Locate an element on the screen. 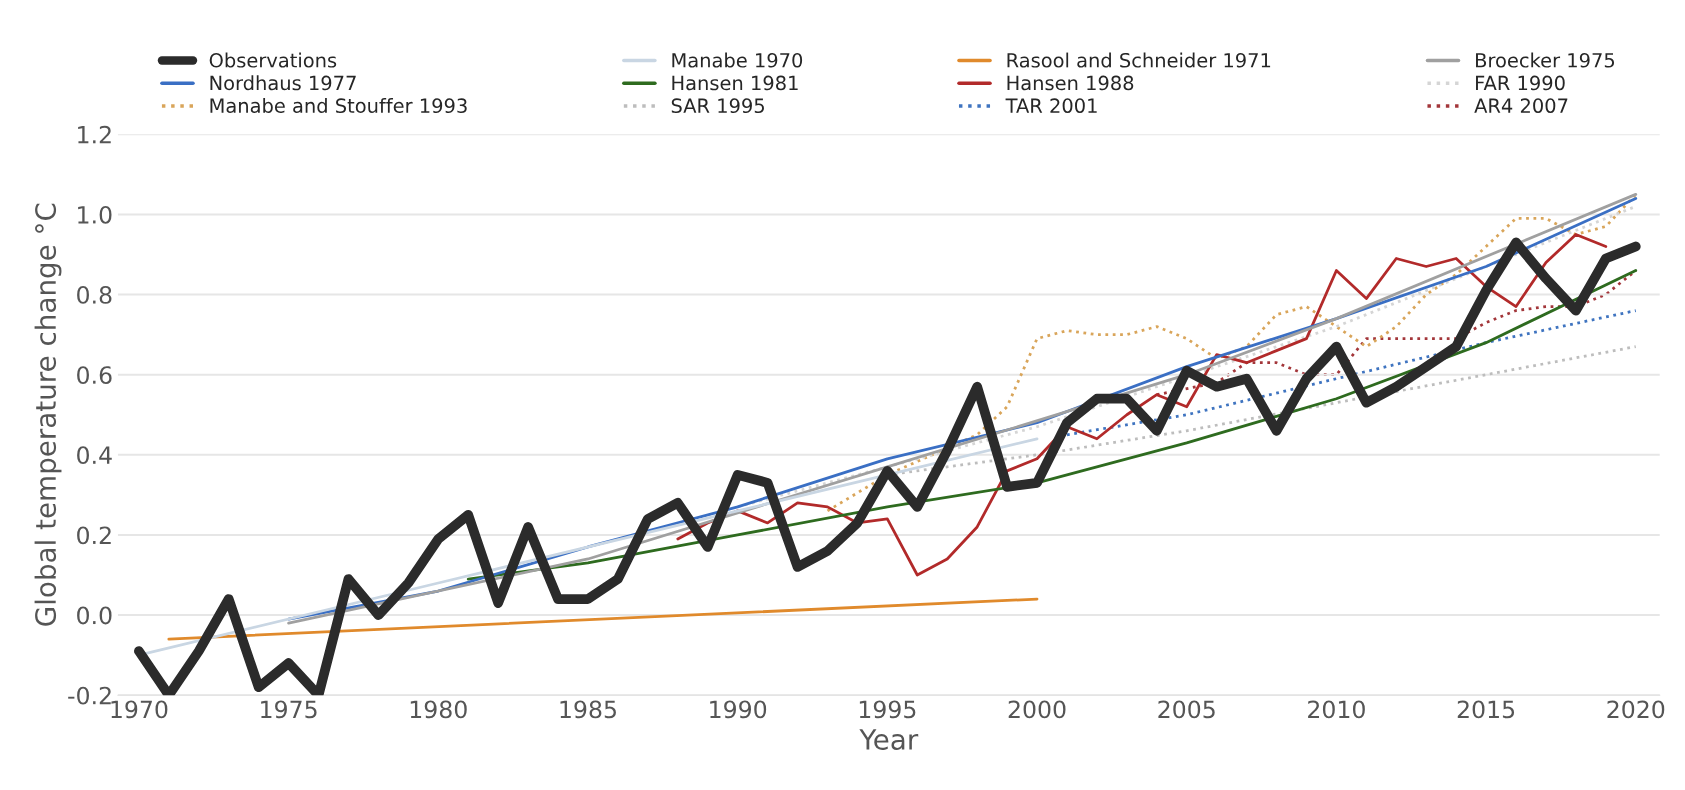 Image resolution: width=1685 pixels, height=790 pixels. legend-label: Nordhaus 1977 is located at coordinates (283, 83).